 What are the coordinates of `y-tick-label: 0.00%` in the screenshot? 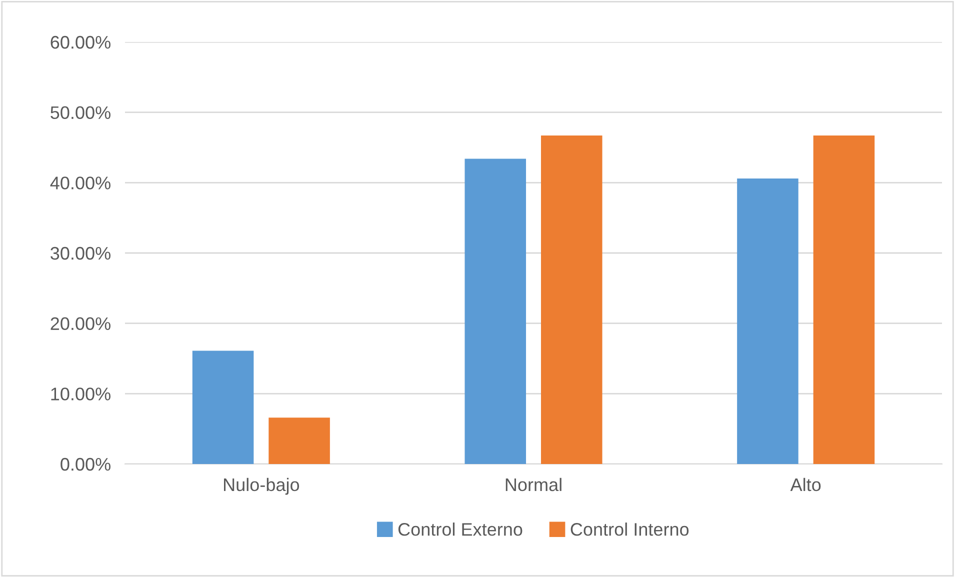 It's located at (85, 464).